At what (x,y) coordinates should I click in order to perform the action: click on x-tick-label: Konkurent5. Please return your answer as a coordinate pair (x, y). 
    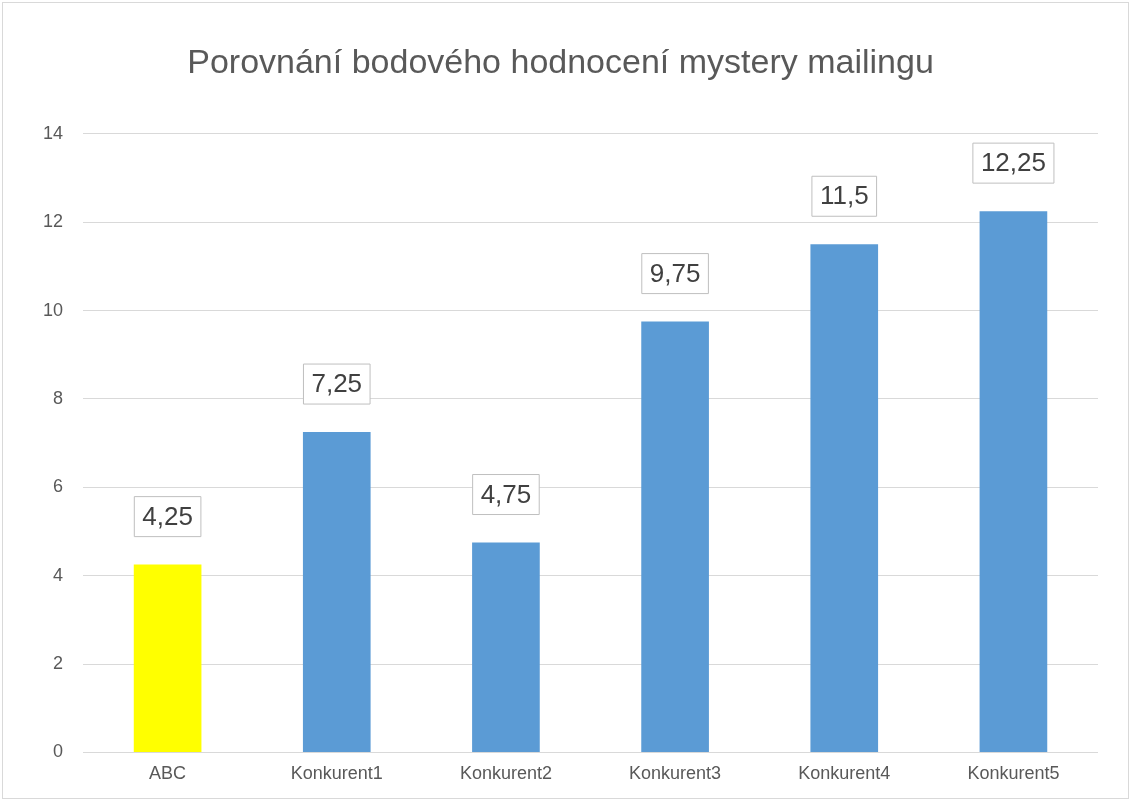
    Looking at the image, I should click on (1013, 773).